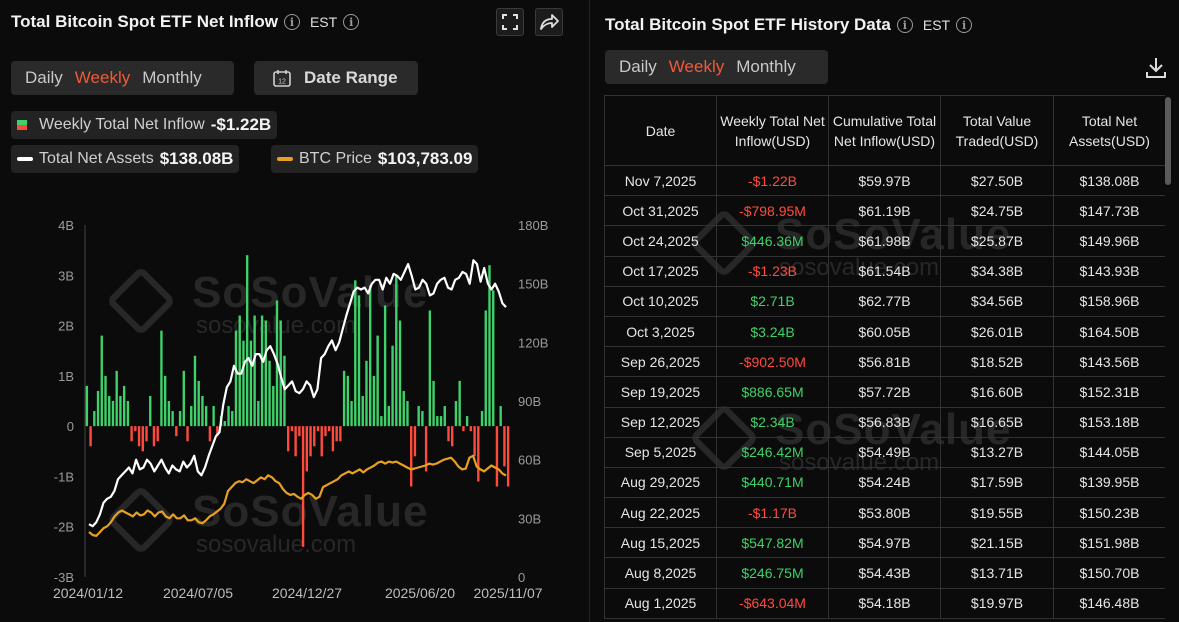 The image size is (1179, 622). I want to click on cell-date: Aug 29,2025, so click(660, 482).